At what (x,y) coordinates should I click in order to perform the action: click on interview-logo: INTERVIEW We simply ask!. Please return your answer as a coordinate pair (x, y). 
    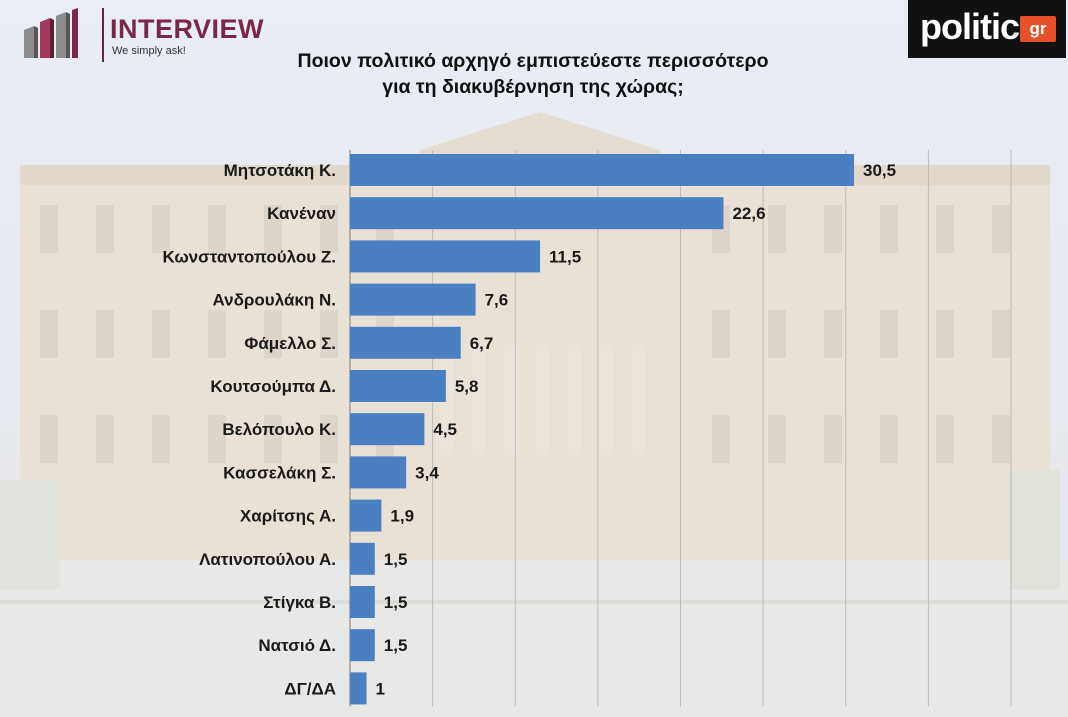
    Looking at the image, I should click on (141, 35).